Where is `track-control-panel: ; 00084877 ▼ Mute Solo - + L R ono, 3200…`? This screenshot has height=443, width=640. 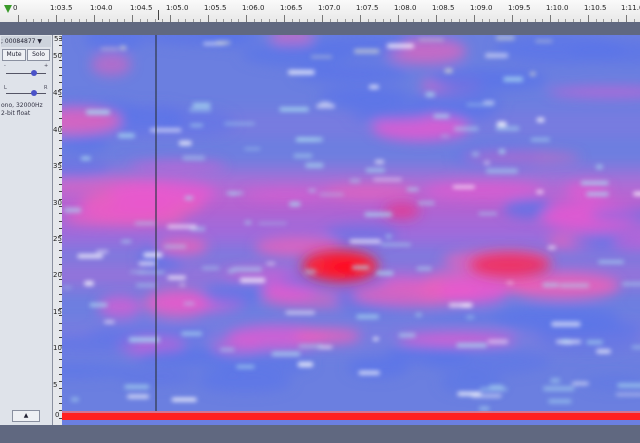 track-control-panel: ; 00084877 ▼ Mute Solo - + L R ono, 3200… is located at coordinates (26, 230).